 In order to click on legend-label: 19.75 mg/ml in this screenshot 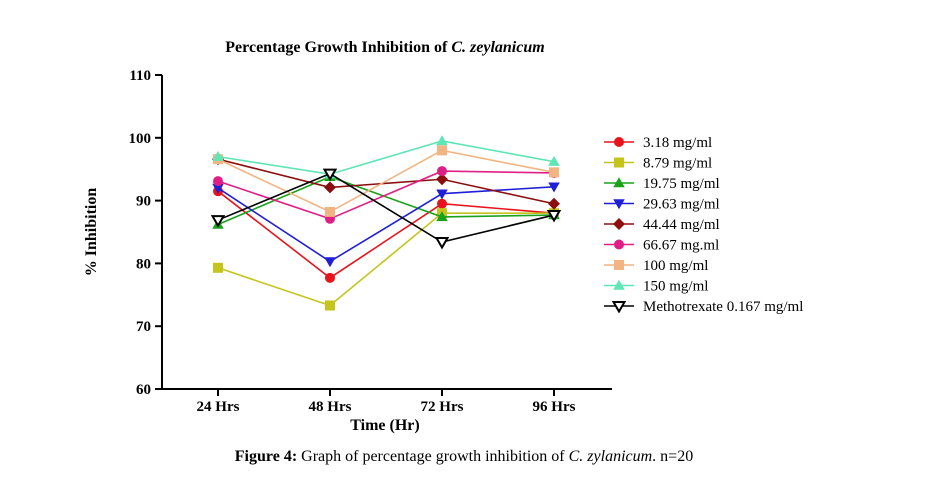, I will do `click(681, 184)`.